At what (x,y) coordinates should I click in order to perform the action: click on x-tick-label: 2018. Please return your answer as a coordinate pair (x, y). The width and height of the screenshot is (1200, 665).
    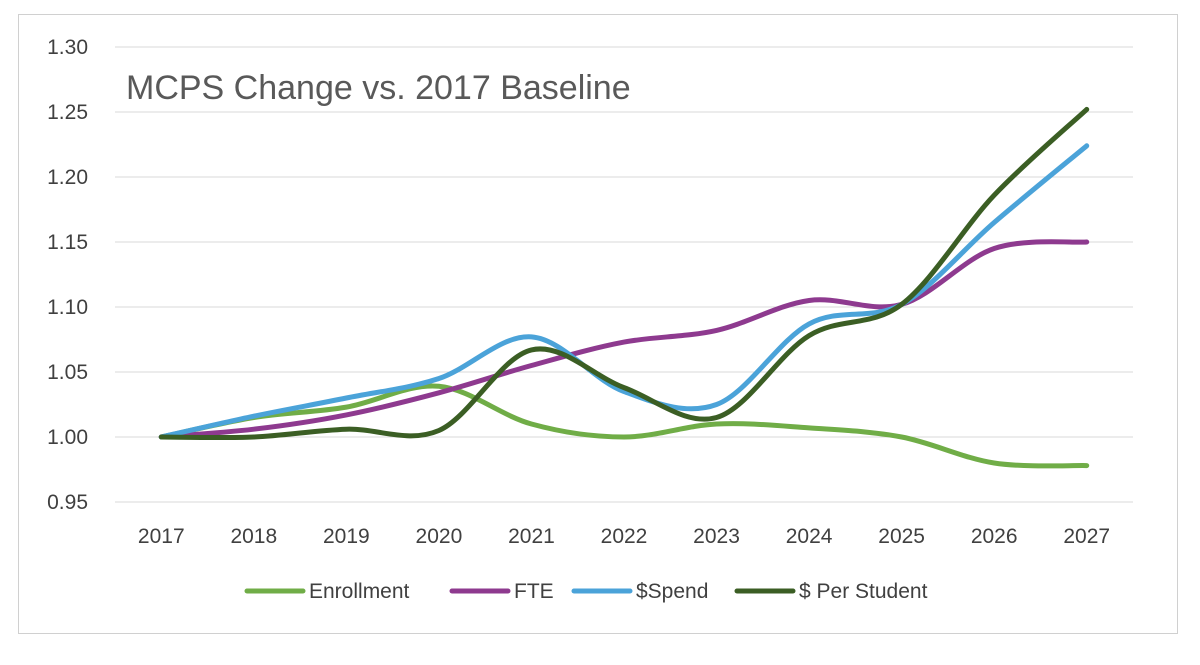
    Looking at the image, I should click on (253, 536).